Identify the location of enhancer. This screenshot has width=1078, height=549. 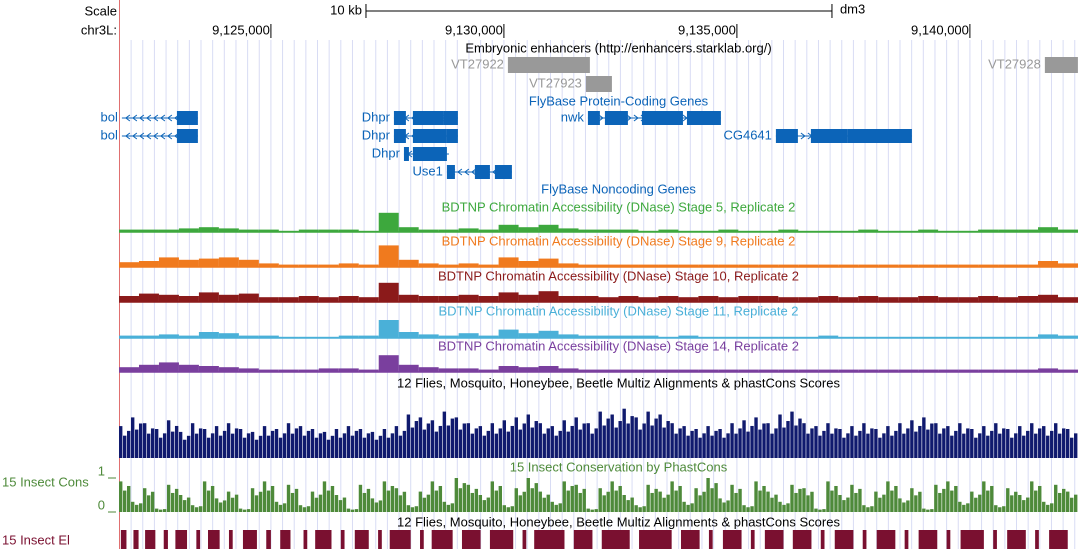
(1061, 65).